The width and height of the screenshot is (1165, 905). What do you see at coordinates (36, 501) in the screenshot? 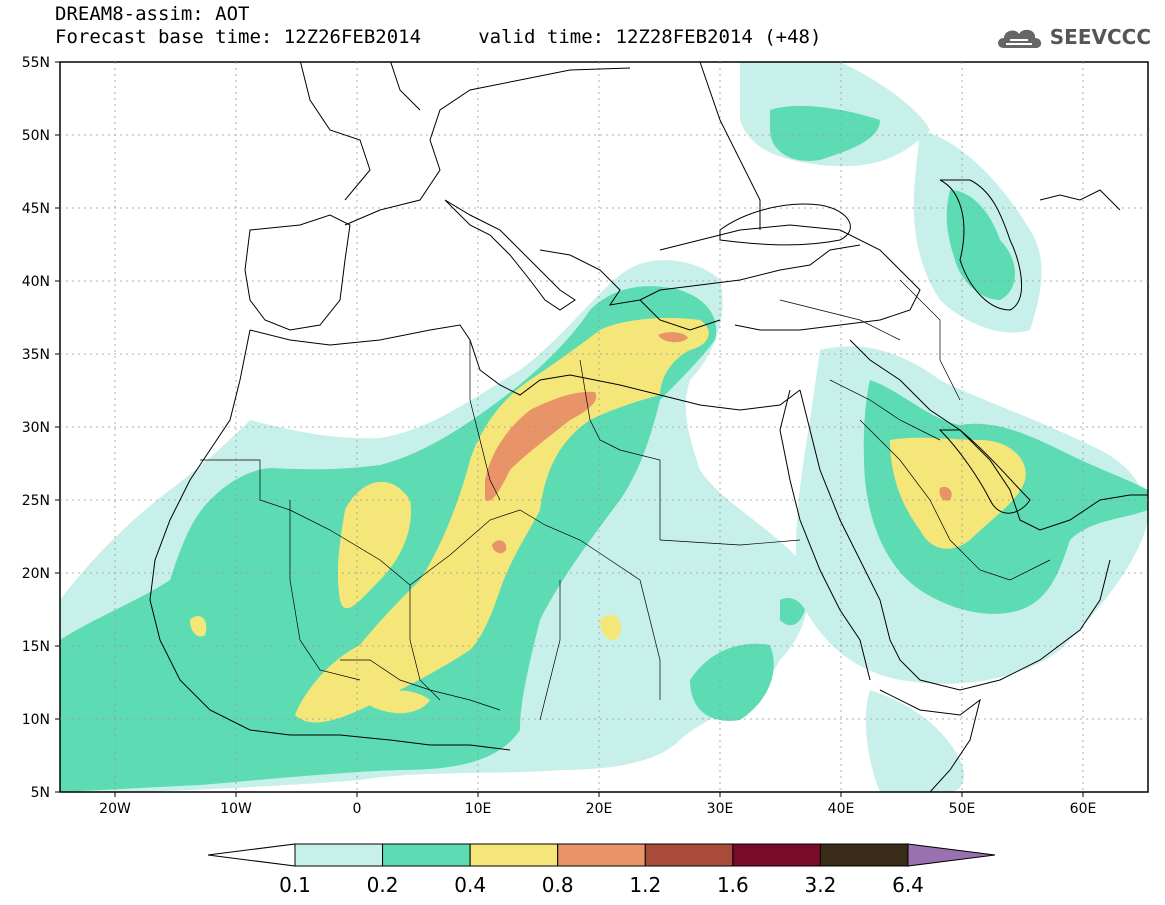
I see `lat-label: 25N` at bounding box center [36, 501].